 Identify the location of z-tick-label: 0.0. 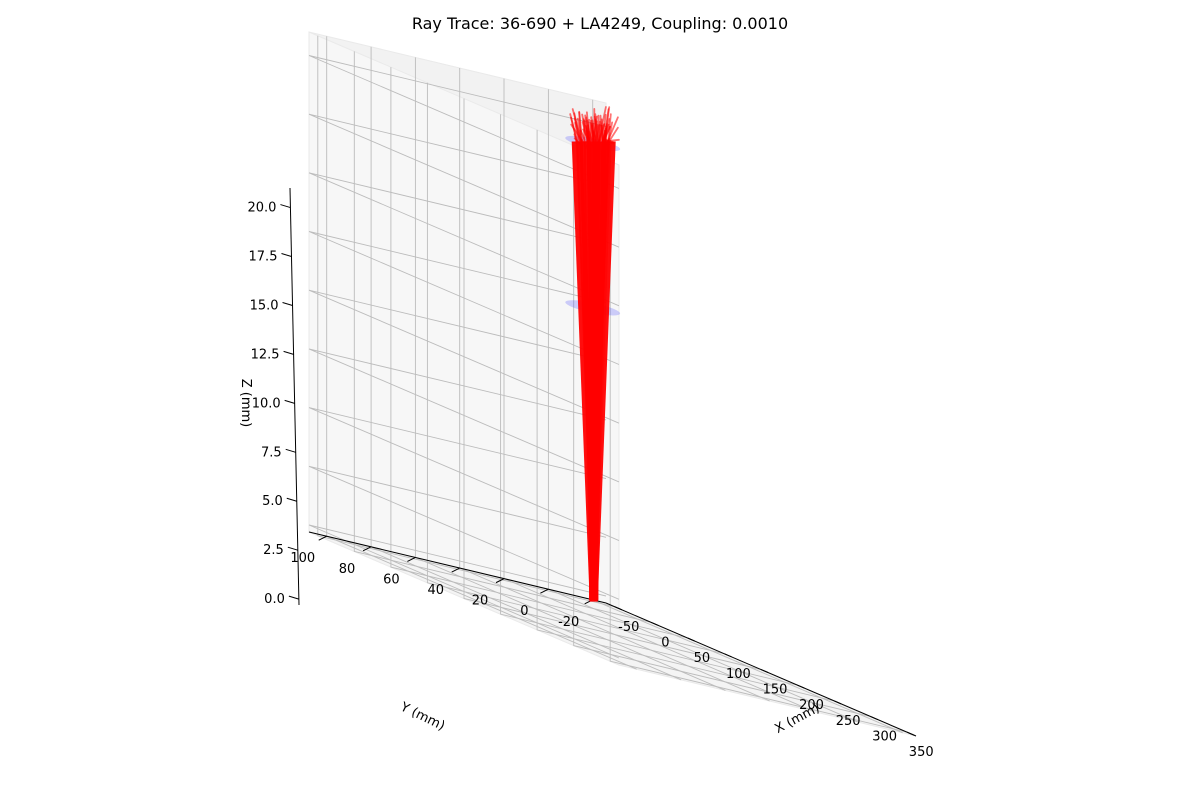
(274, 599).